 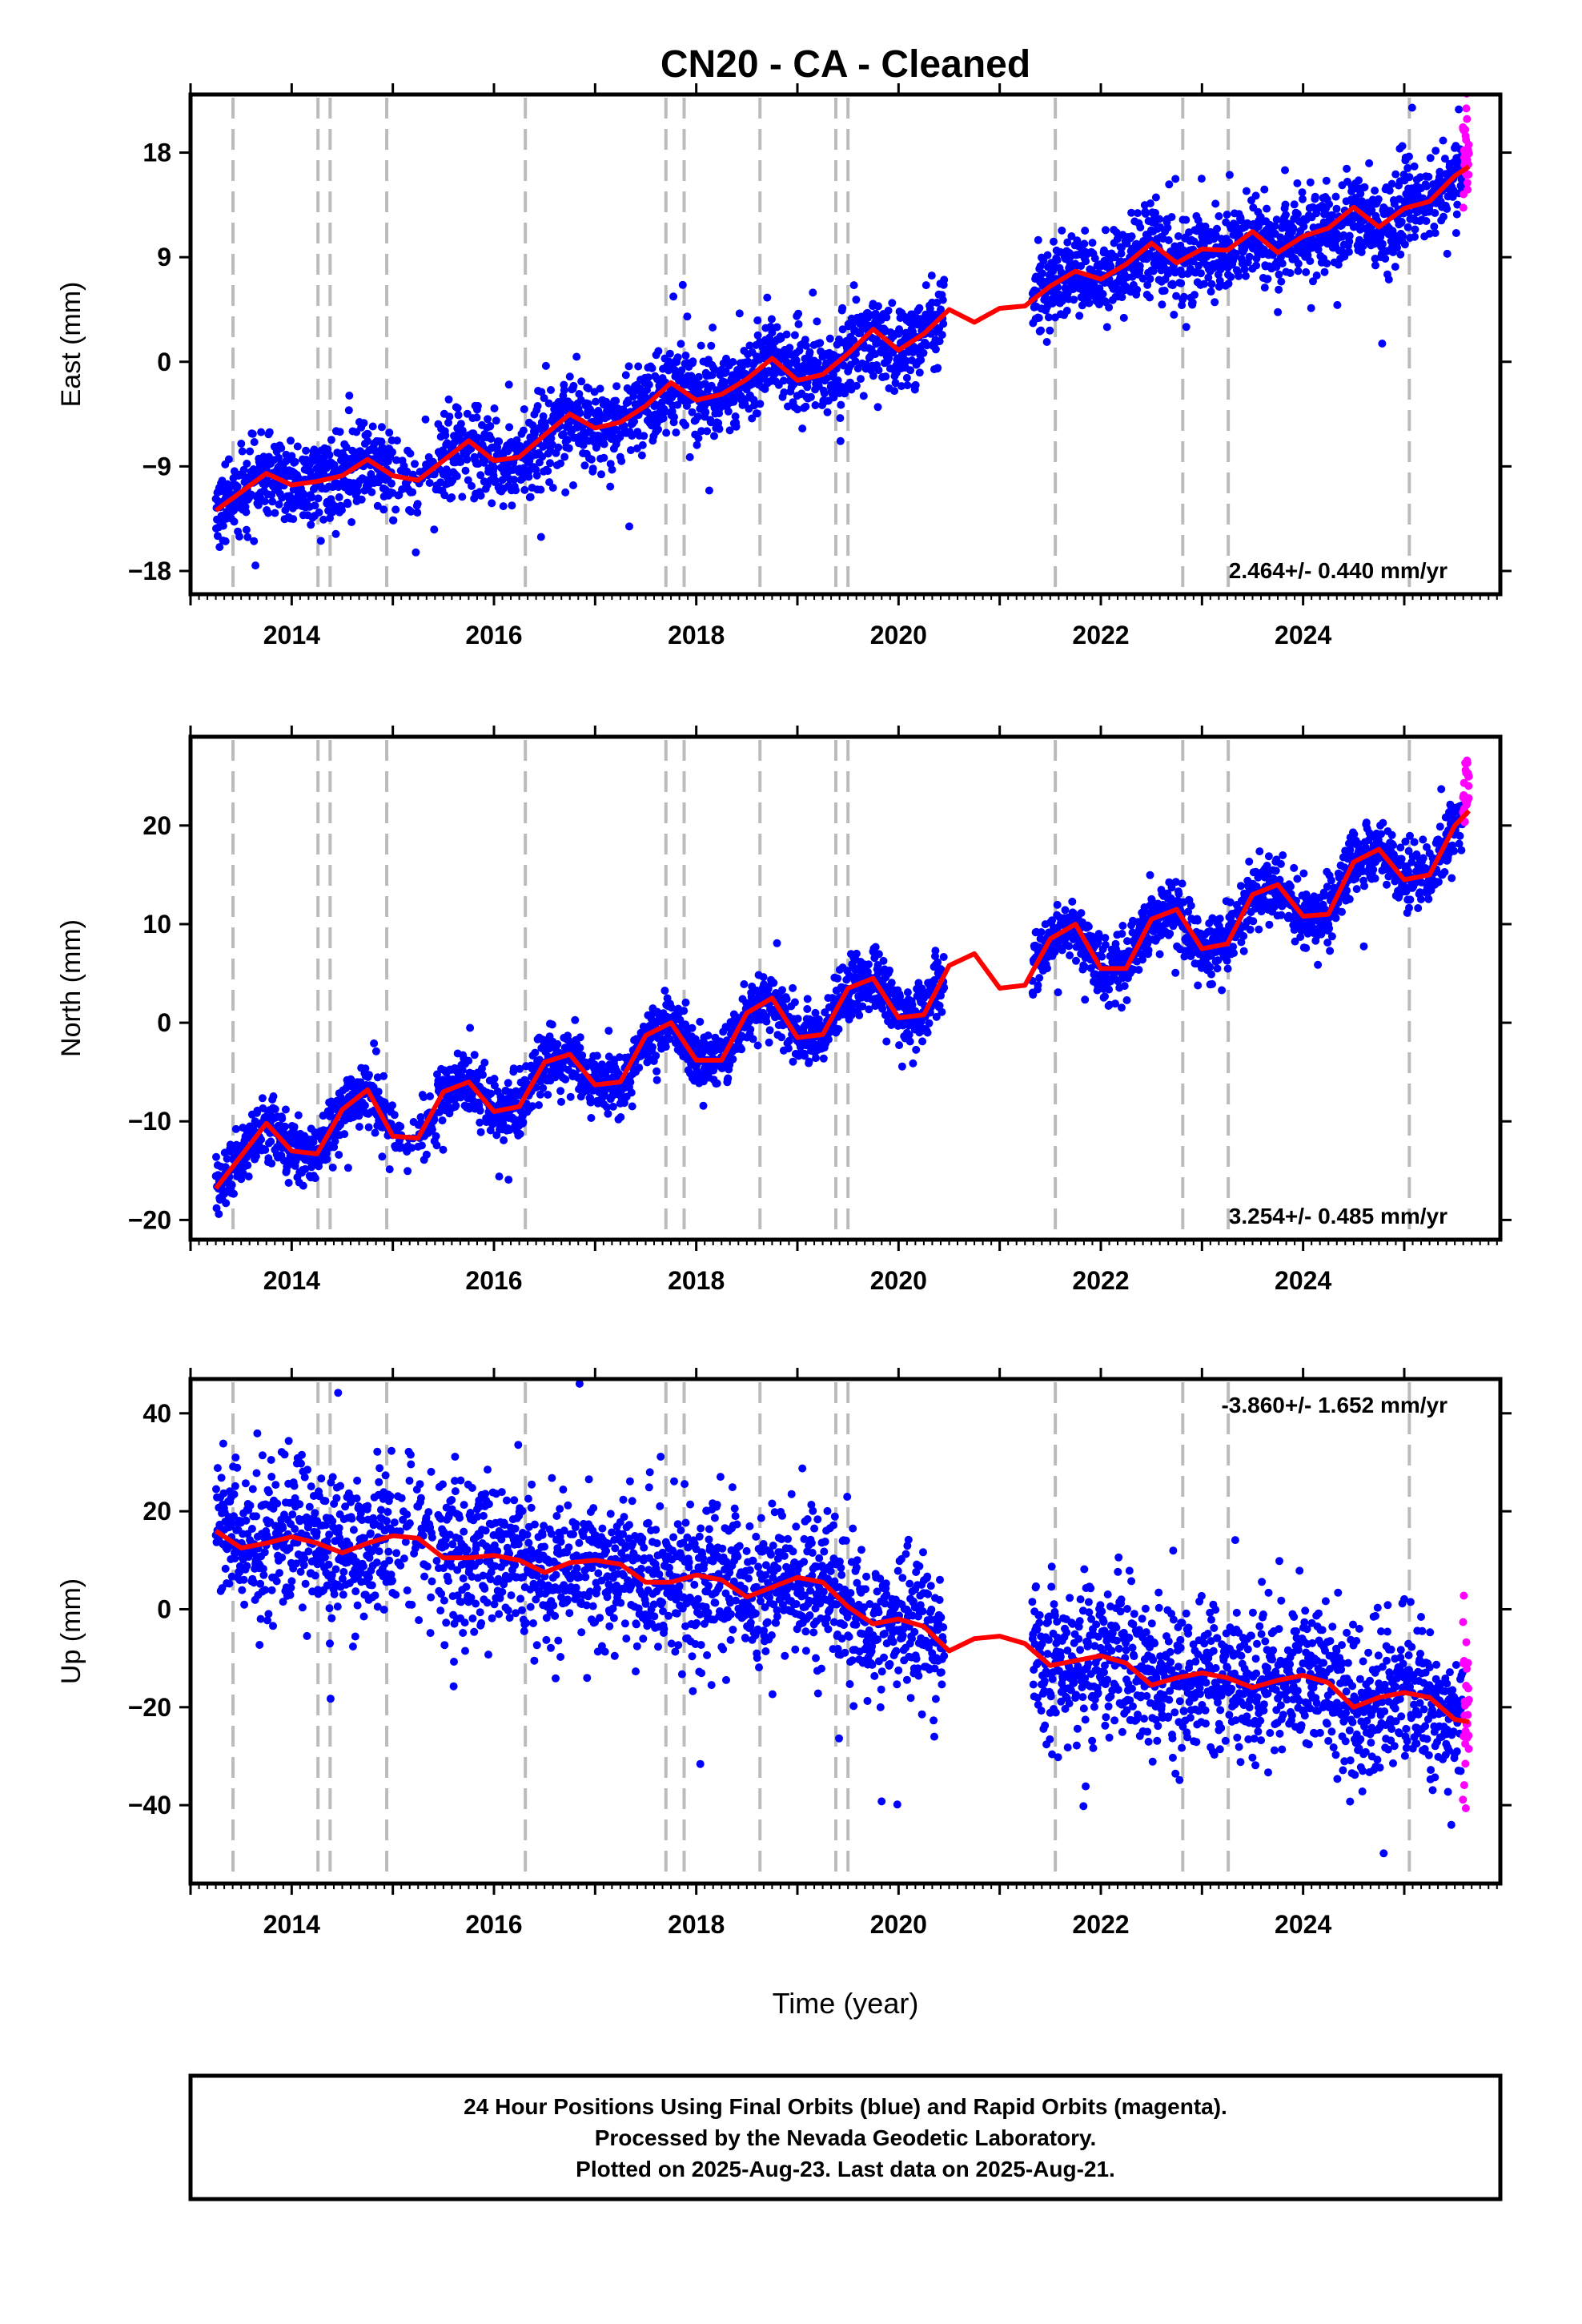 I want to click on chart-title: CN20 - CA - Cleaned, so click(x=846, y=64).